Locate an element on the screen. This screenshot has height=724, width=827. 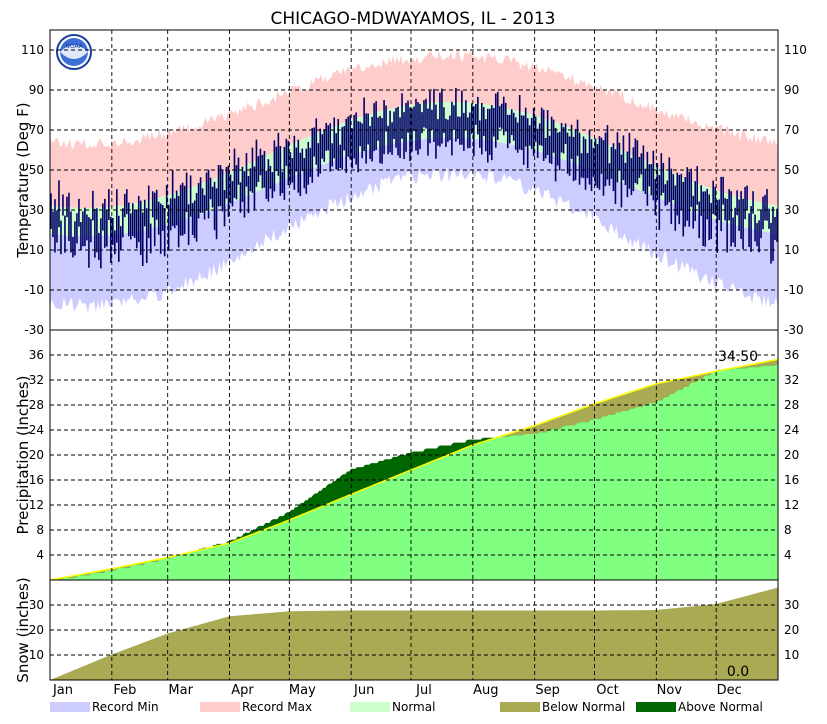
legend-label: Record Min is located at coordinates (125, 707).